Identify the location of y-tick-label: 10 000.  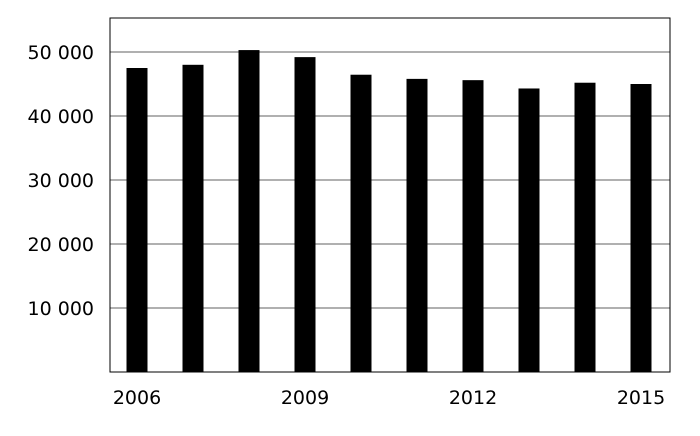
(61, 309).